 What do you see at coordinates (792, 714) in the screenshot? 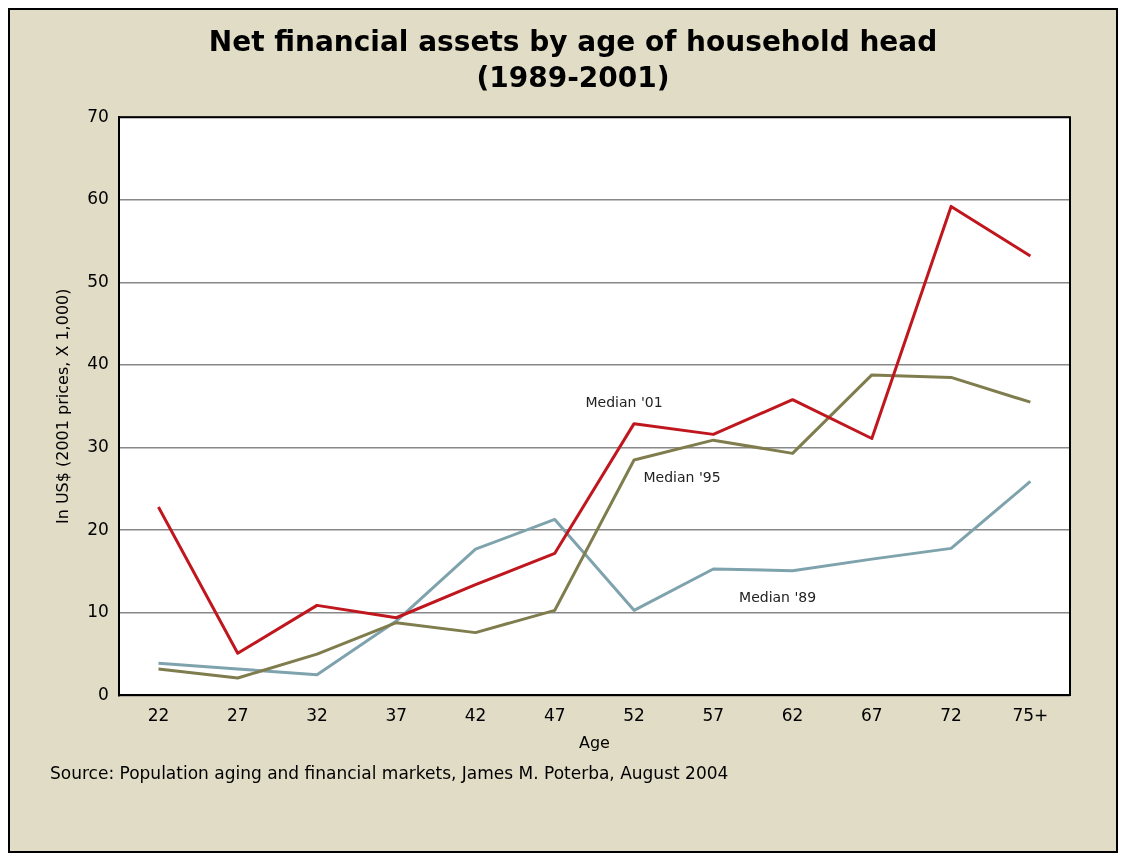
I see `x-tick-label: 62` at bounding box center [792, 714].